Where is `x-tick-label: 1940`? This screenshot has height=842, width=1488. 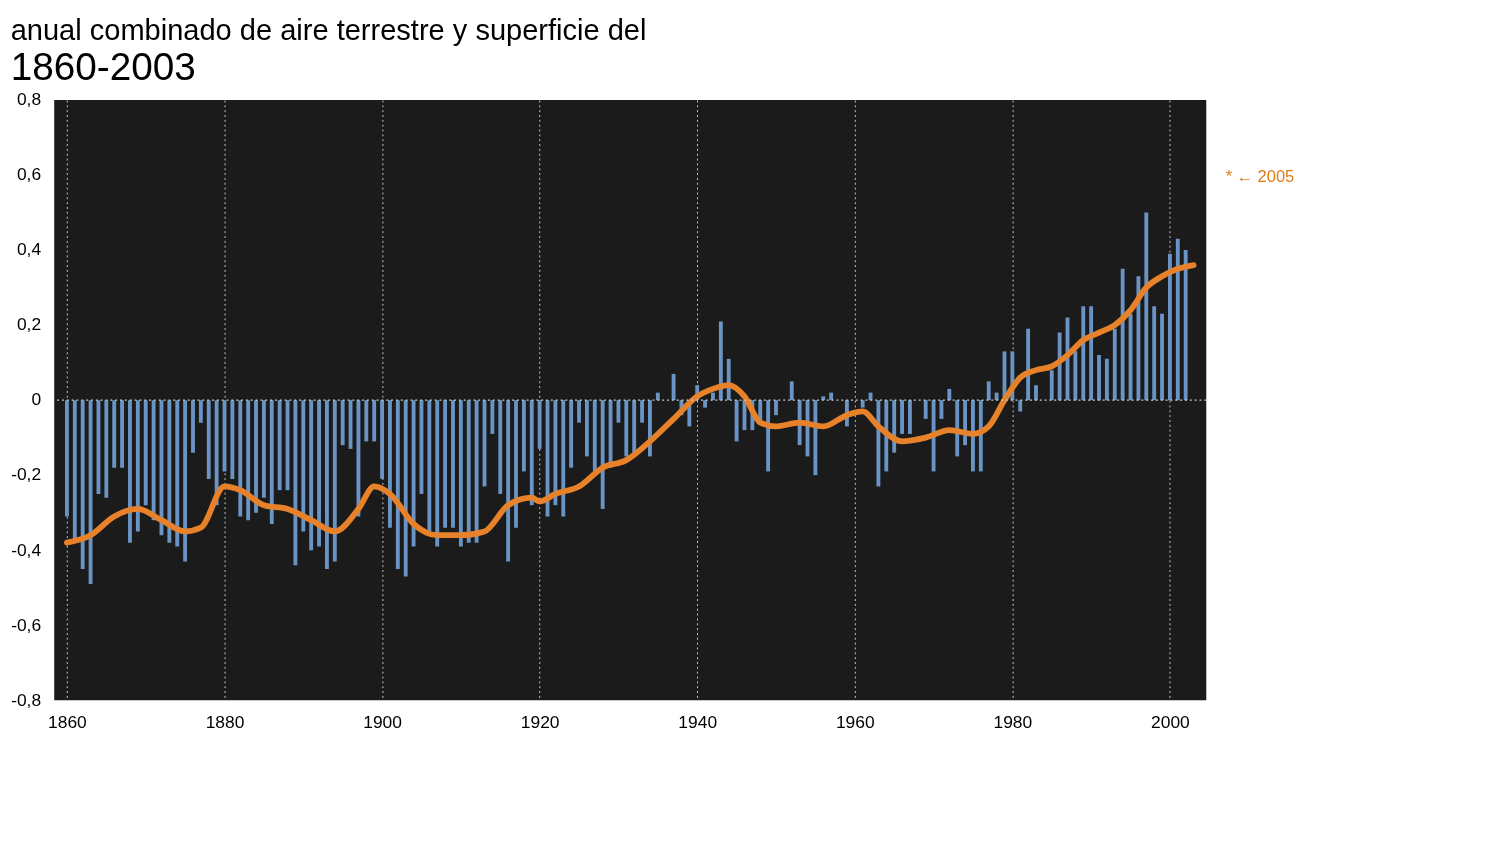 x-tick-label: 1940 is located at coordinates (698, 721).